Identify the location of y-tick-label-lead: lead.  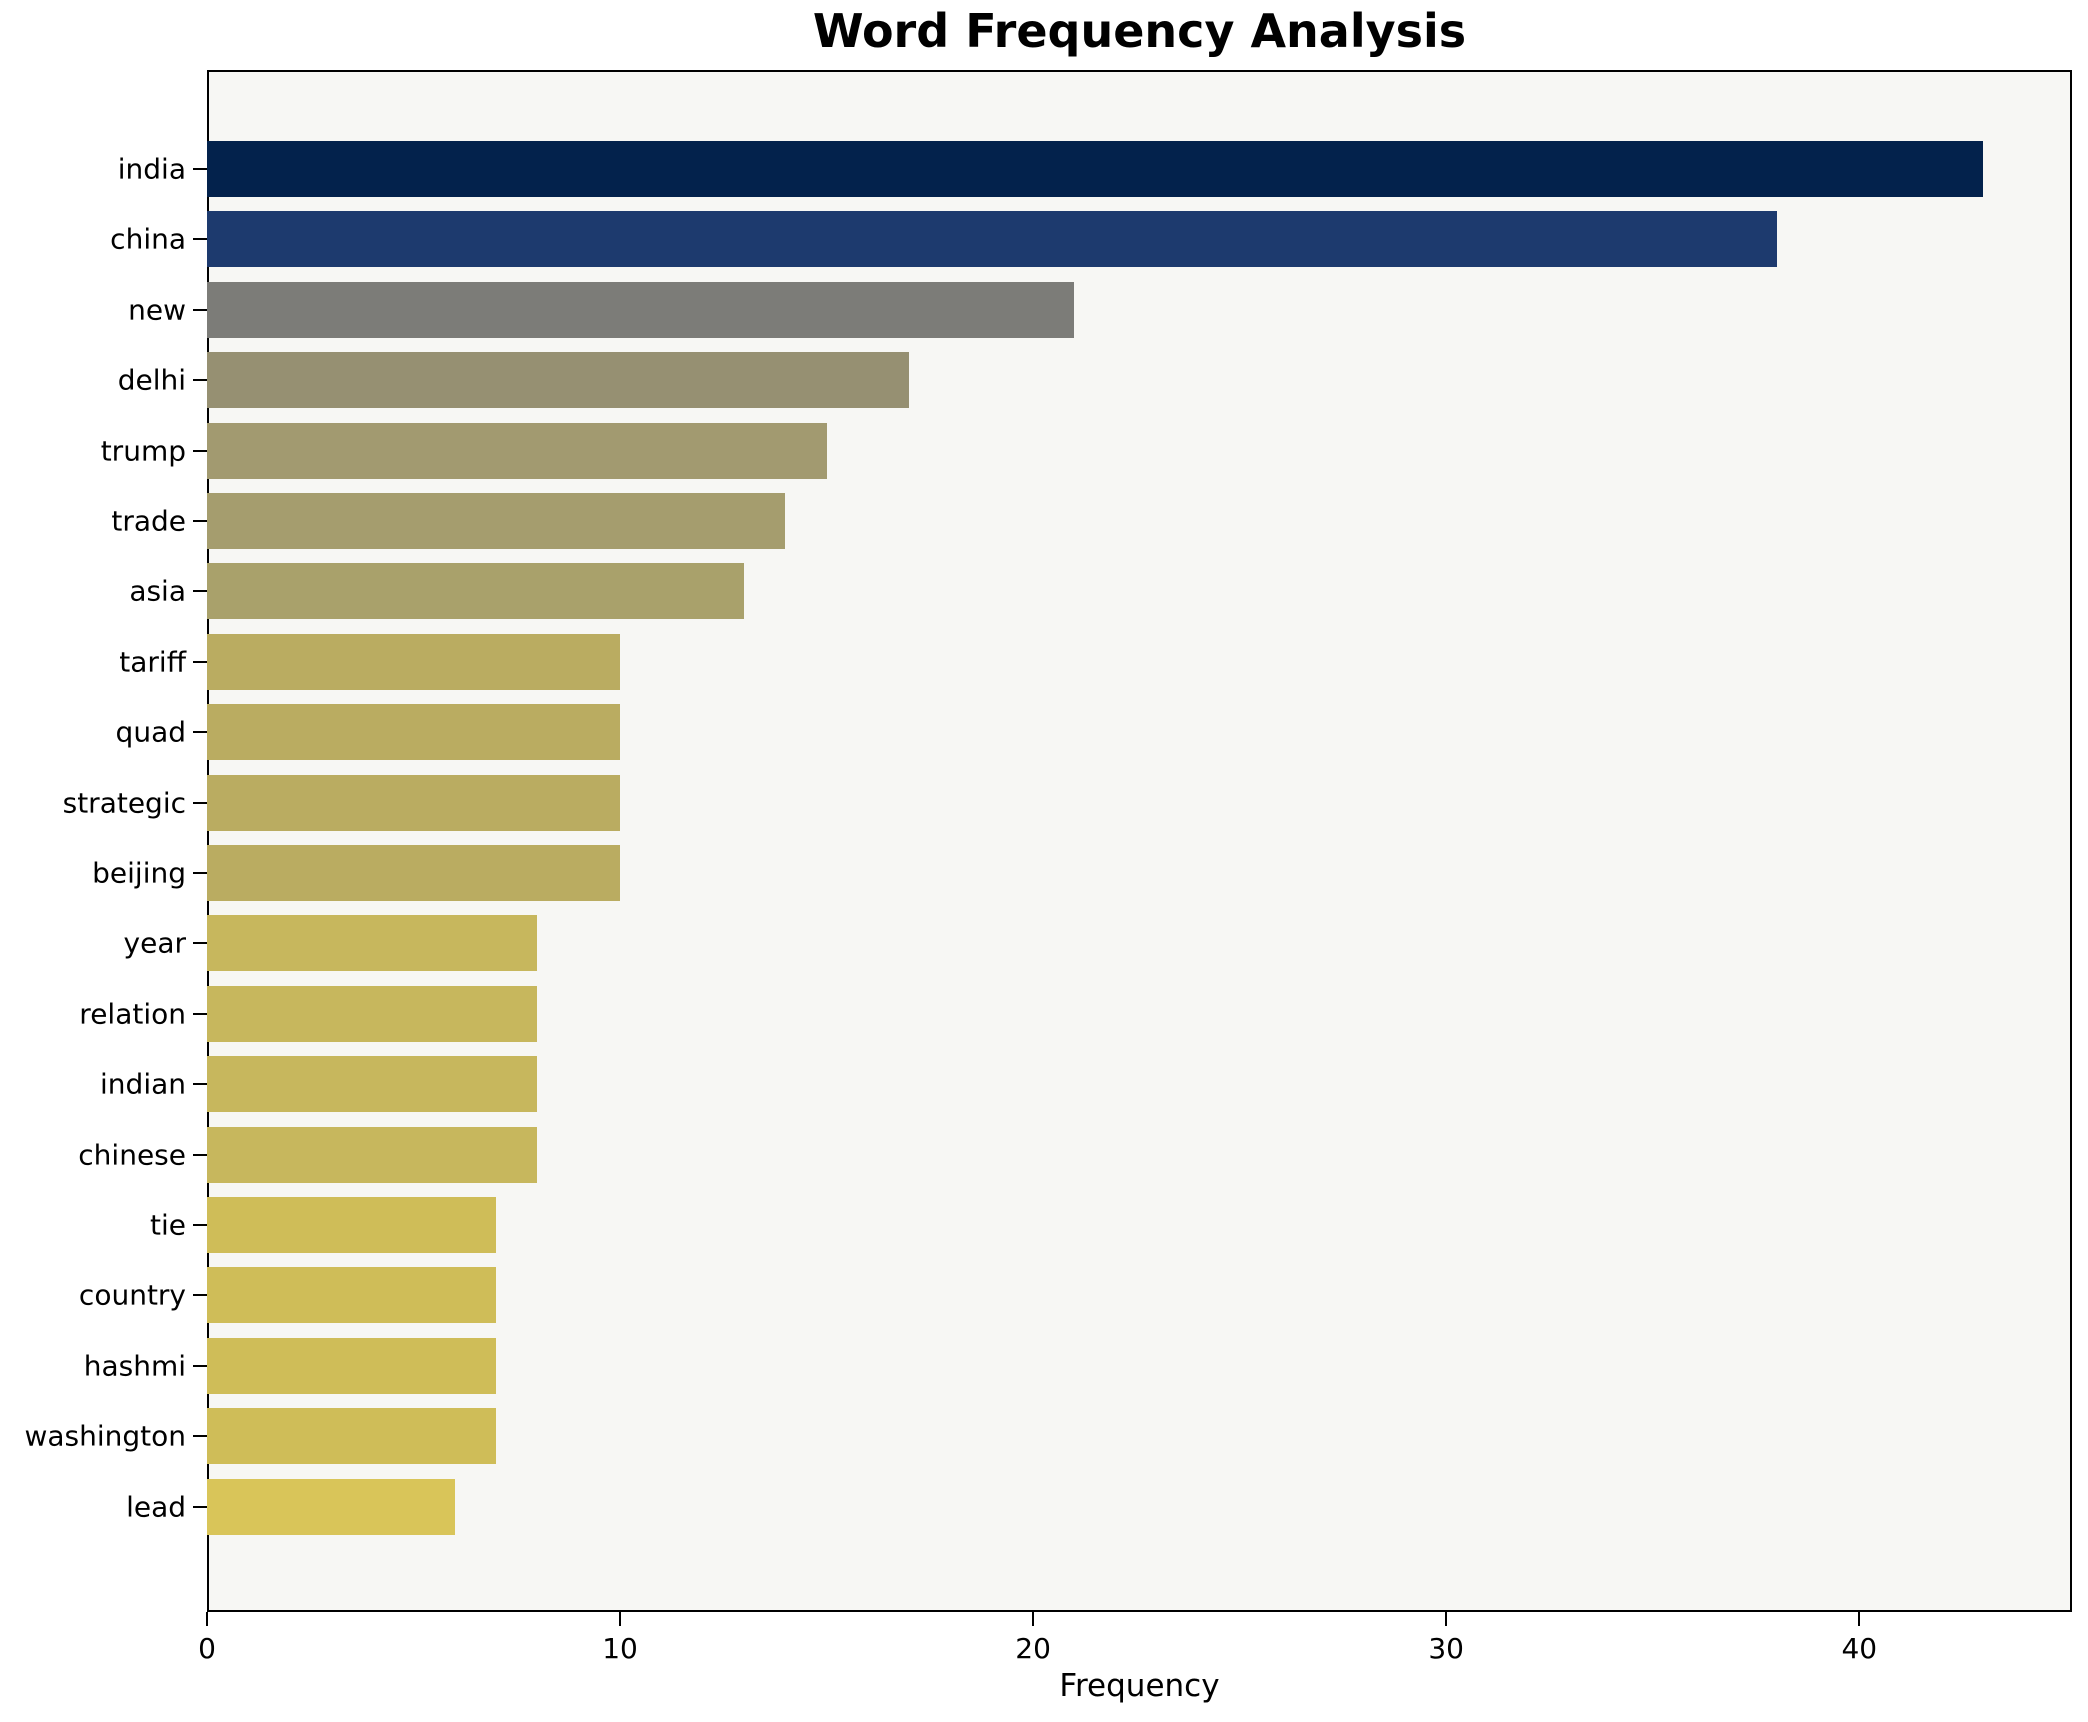
(156, 1507).